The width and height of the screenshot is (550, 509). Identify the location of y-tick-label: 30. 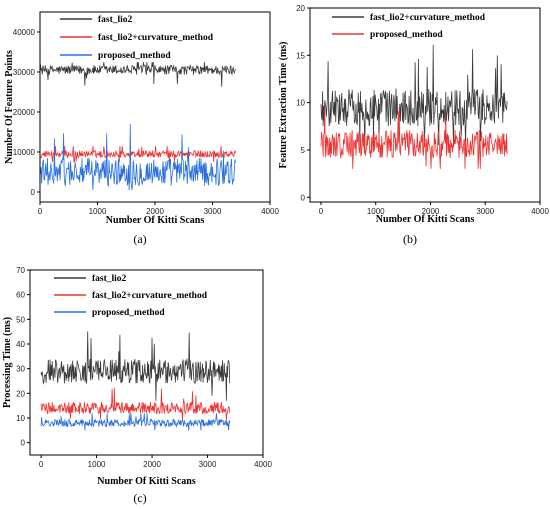
(20, 369).